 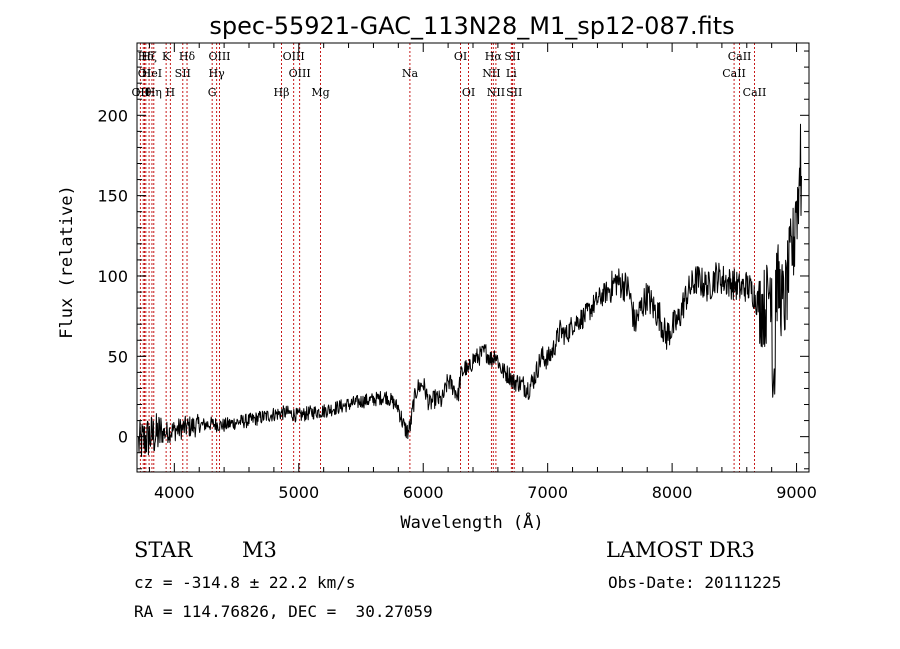 What do you see at coordinates (152, 73) in the screenshot?
I see `reference-line-label: HeI` at bounding box center [152, 73].